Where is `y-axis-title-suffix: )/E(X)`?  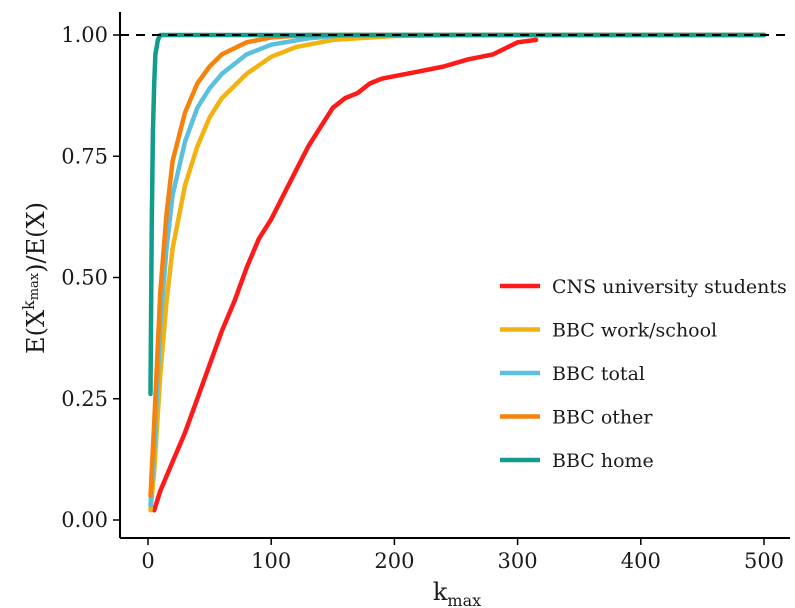
y-axis-title-suffix: )/E(X) is located at coordinates (36, 237).